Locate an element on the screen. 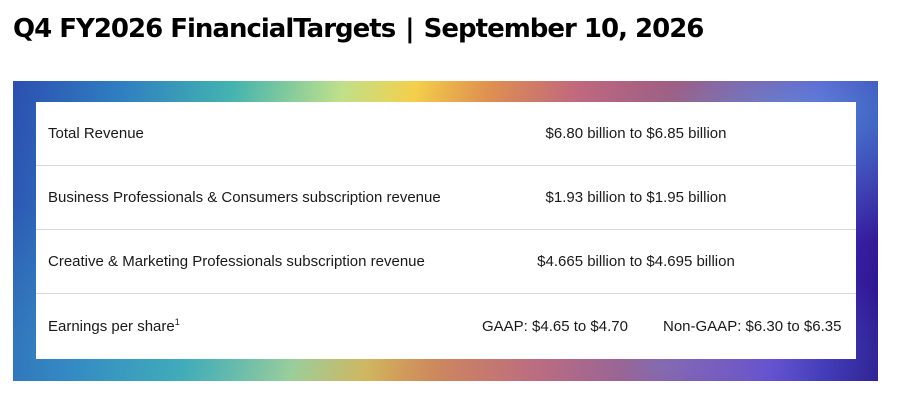 This screenshot has width=906, height=406. row-label: Total Revenue is located at coordinates (96, 133).